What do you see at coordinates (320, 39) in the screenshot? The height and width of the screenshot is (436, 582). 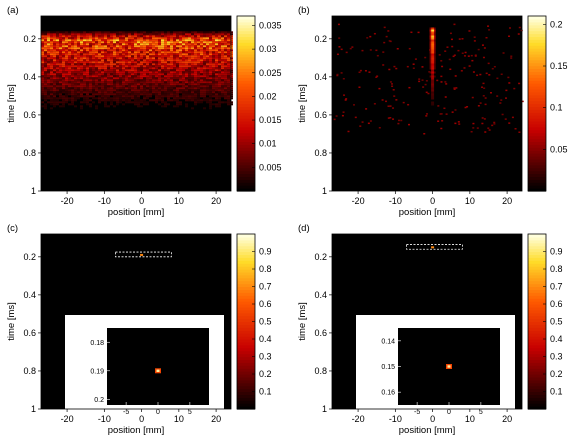 I see `y-tick-label: 0.2` at bounding box center [320, 39].